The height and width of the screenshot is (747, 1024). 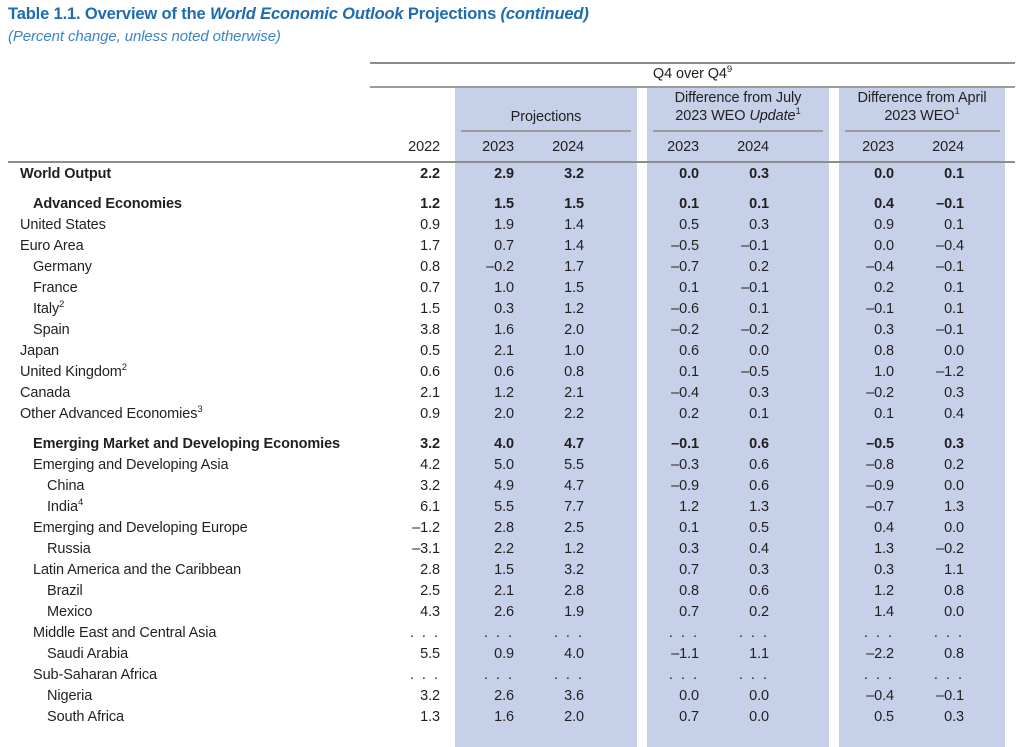 What do you see at coordinates (424, 147) in the screenshot?
I see `column-header-2022-label: 2022` at bounding box center [424, 147].